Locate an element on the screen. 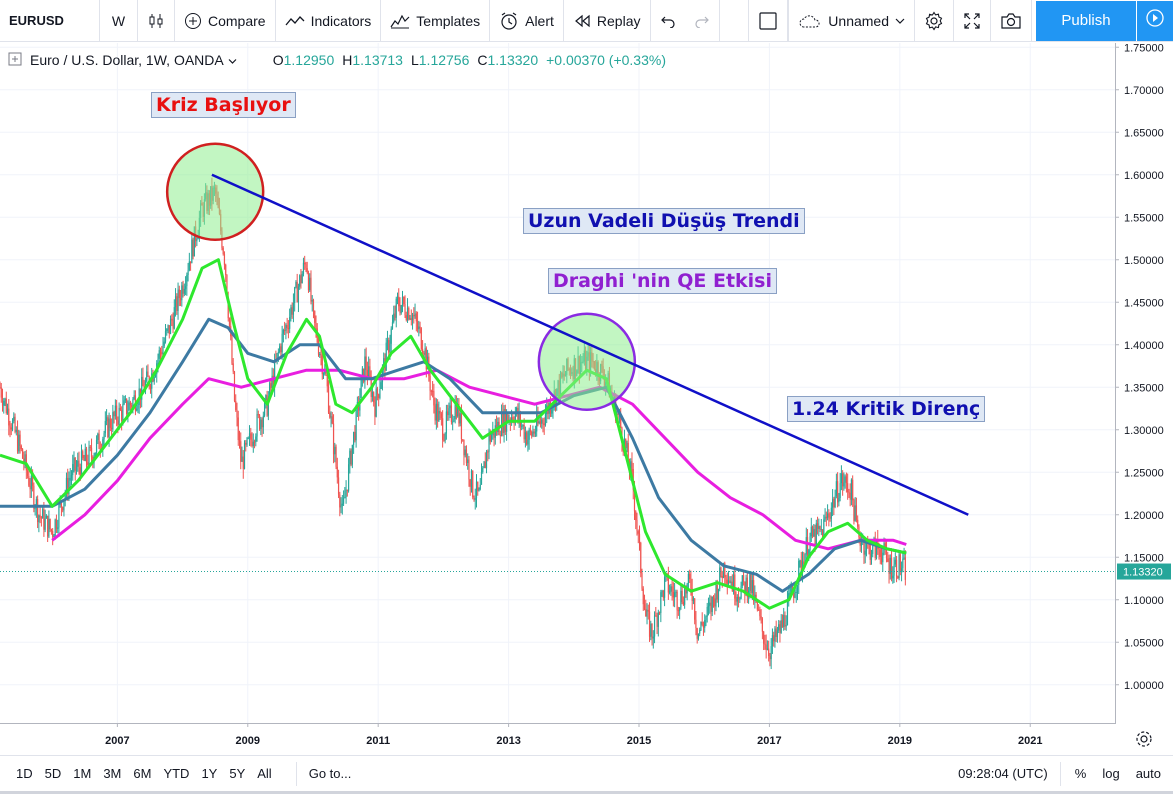 This screenshot has height=794, width=1173. x-tick-label: 2017 is located at coordinates (769, 741).